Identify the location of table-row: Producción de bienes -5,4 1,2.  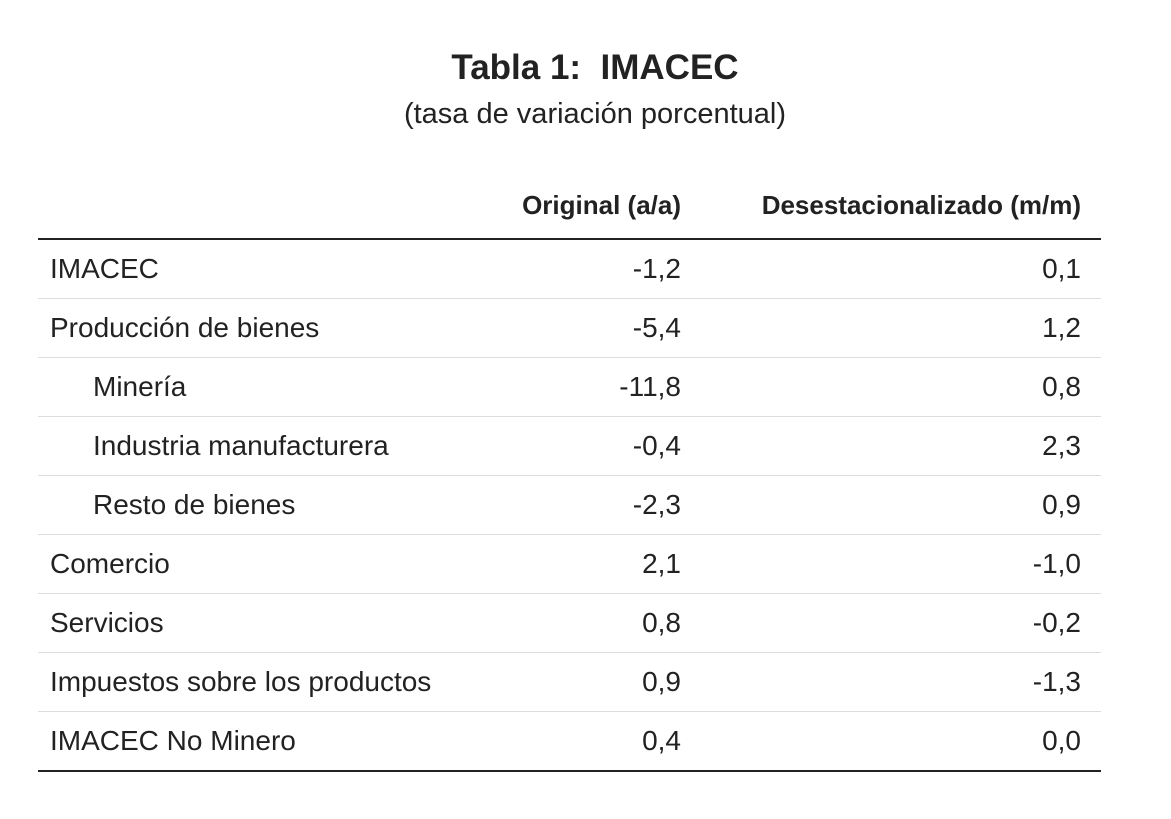
(569, 328).